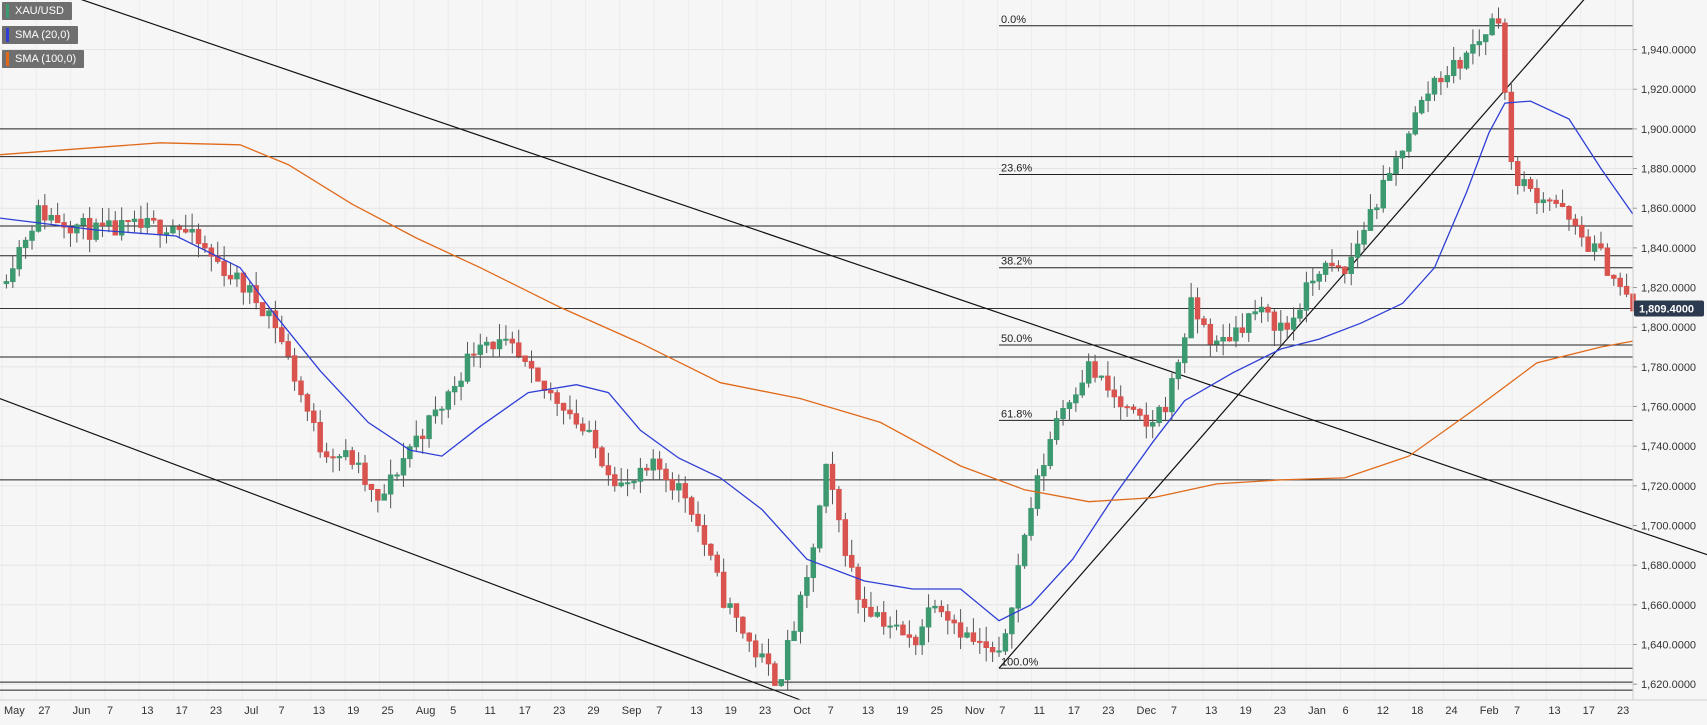  What do you see at coordinates (801, 711) in the screenshot?
I see `x-tick-label: Oct` at bounding box center [801, 711].